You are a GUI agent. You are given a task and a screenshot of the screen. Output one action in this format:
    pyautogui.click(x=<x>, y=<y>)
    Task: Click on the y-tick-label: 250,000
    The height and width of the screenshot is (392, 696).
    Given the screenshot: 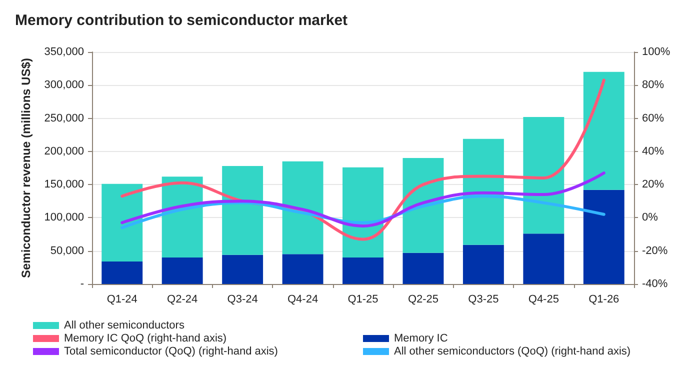 What is the action you would take?
    pyautogui.click(x=64, y=118)
    